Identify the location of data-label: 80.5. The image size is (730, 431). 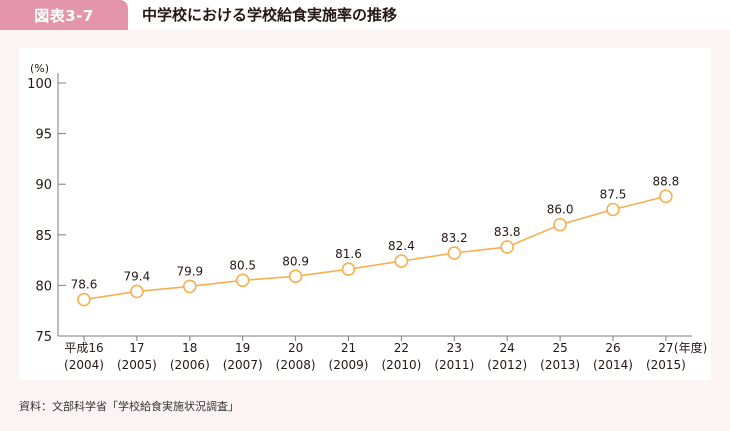
(242, 265).